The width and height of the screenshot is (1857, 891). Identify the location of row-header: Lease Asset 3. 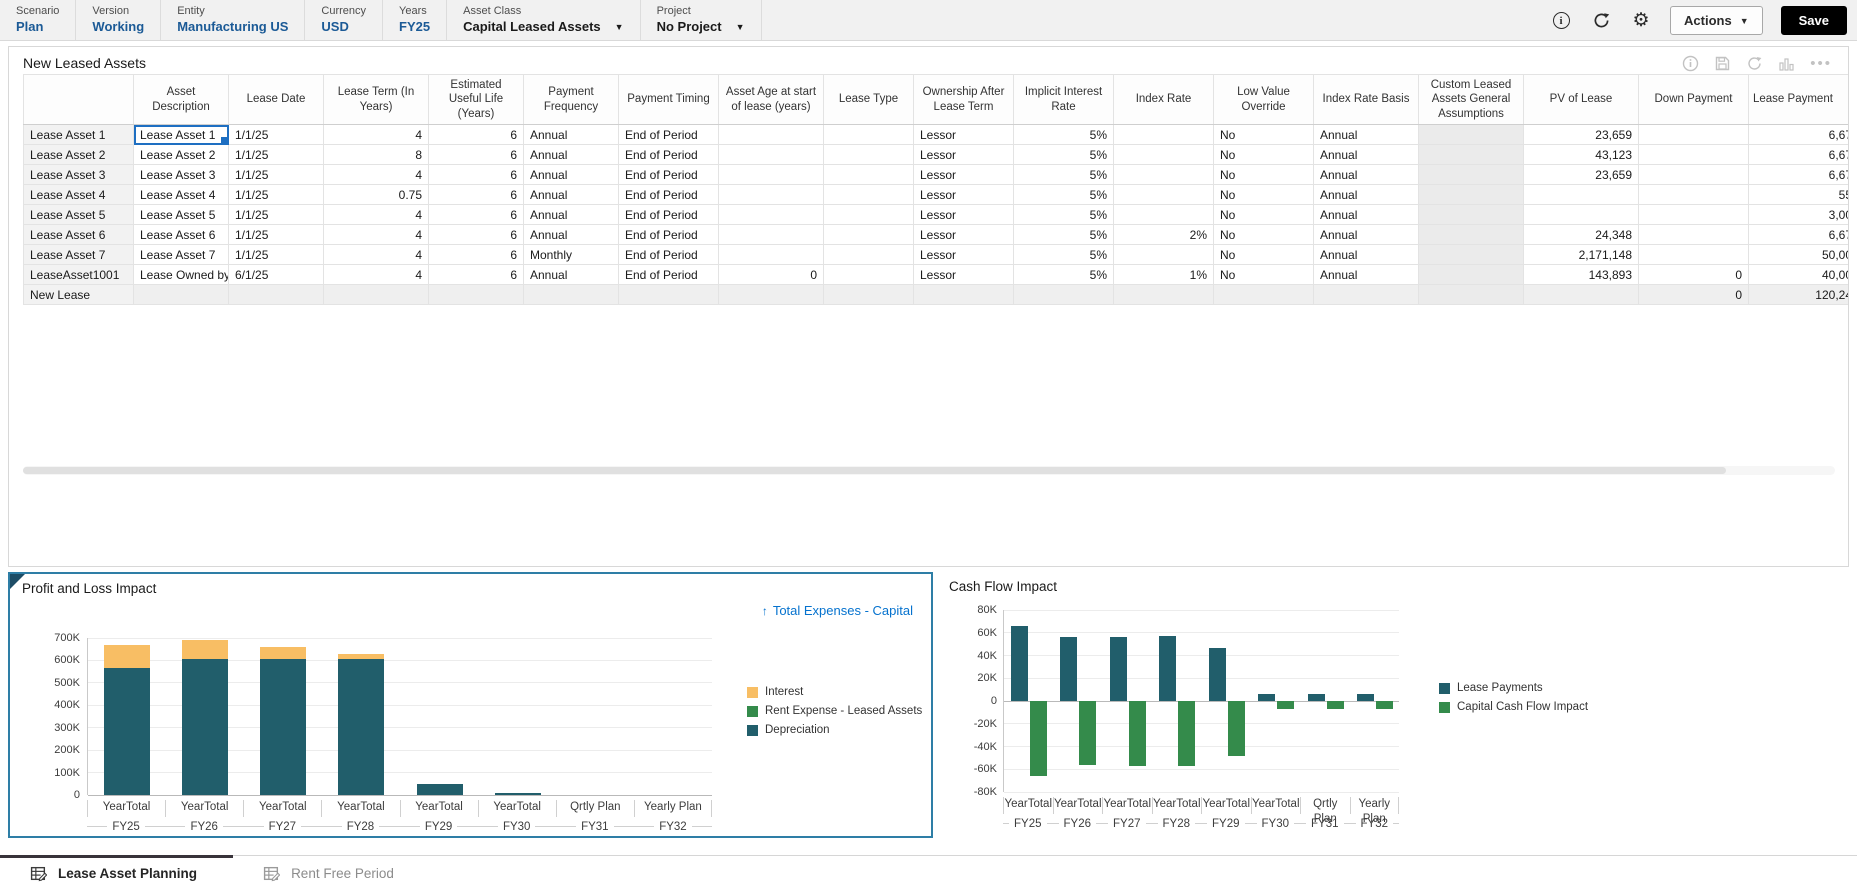
(78, 174).